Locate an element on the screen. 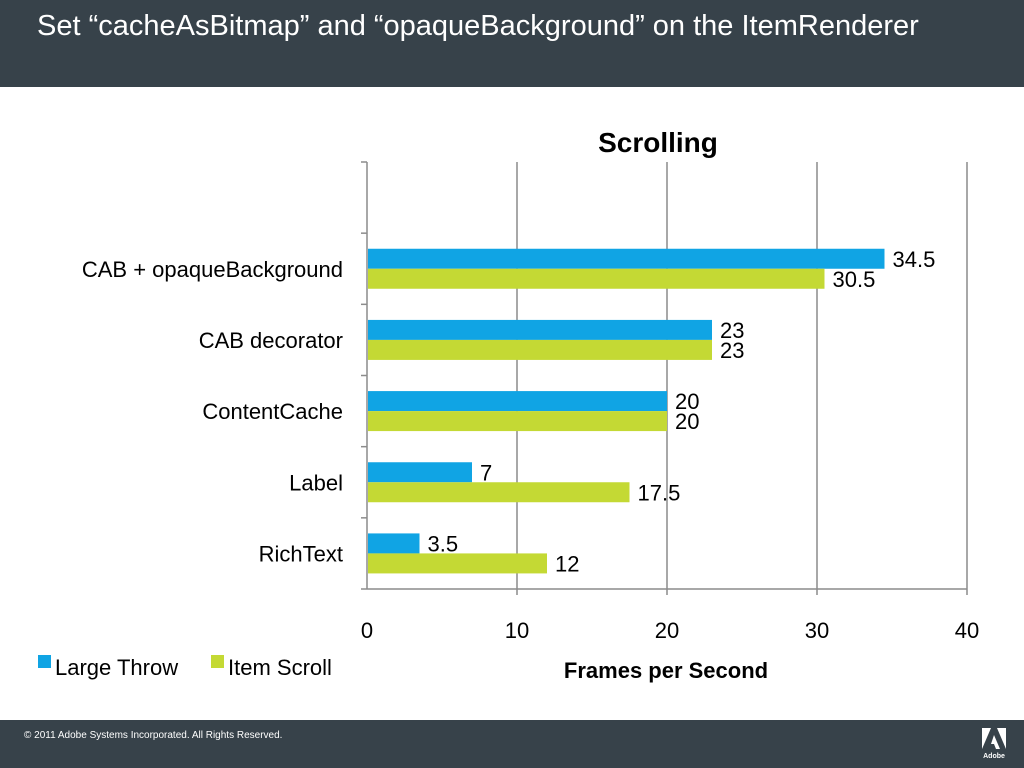 The image size is (1024, 768). legend: Large Throw Item Scroll is located at coordinates (185, 667).